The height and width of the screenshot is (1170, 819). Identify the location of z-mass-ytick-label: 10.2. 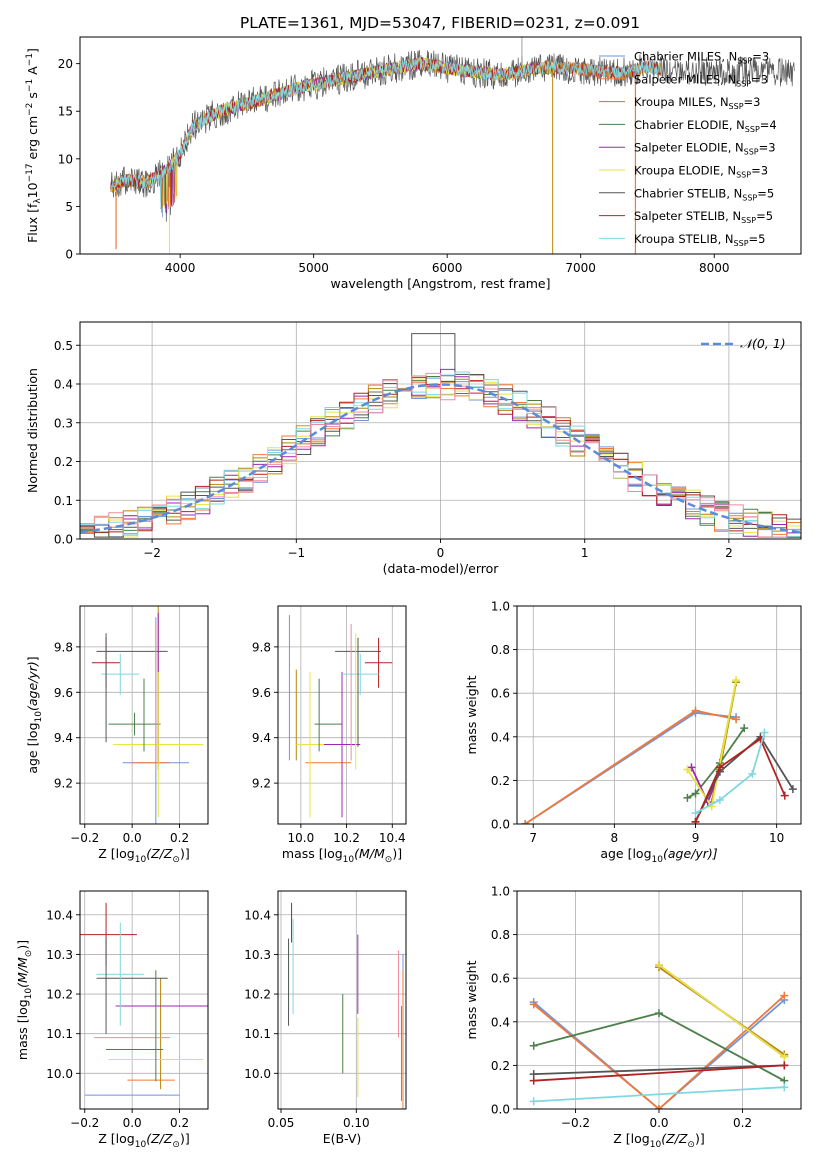
(59, 995).